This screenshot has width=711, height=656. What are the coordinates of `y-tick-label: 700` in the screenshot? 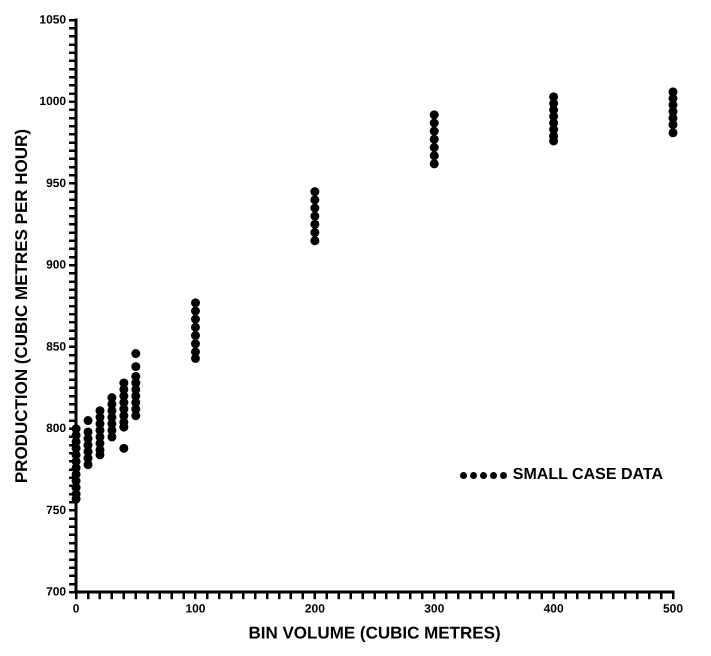 It's located at (56, 591).